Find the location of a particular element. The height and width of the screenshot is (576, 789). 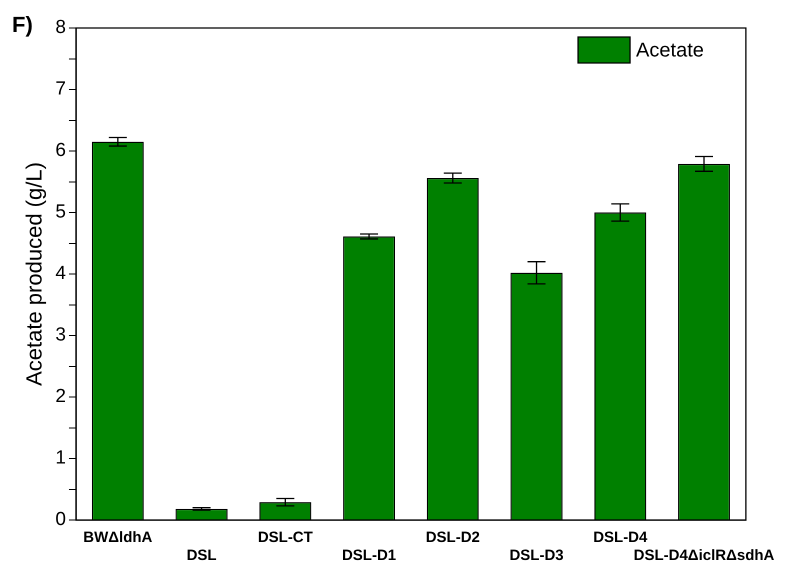

y-tick-label: 4 is located at coordinates (60, 273).